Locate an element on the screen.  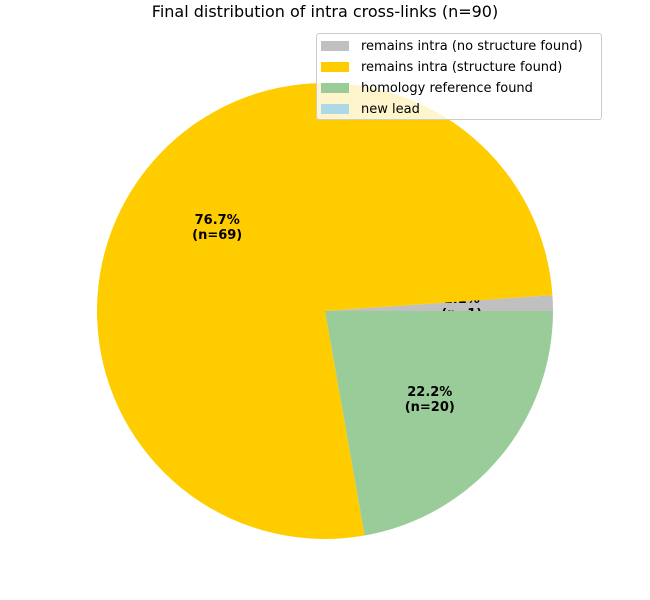
legend-swatch-new-lead is located at coordinates (335, 109).